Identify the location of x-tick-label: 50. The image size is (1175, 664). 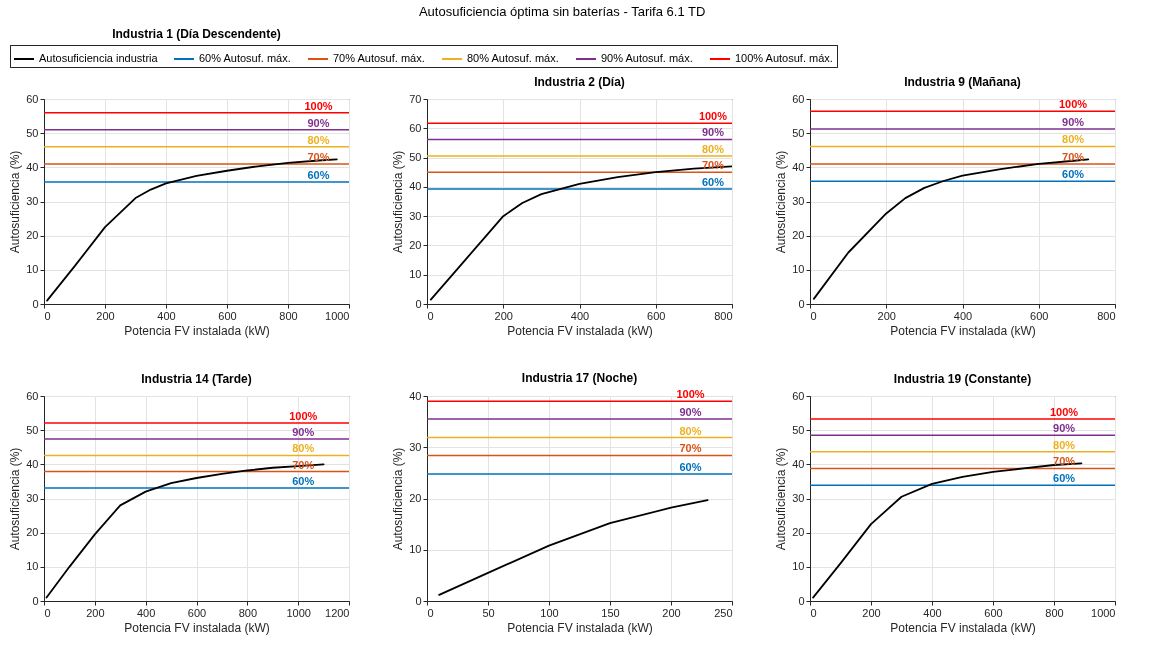
(488, 612).